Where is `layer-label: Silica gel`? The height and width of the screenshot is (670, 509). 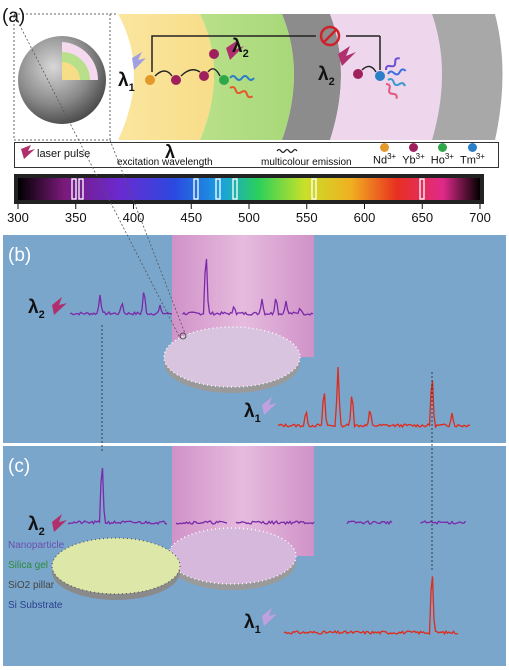
layer-label: Silica gel is located at coordinates (28, 565).